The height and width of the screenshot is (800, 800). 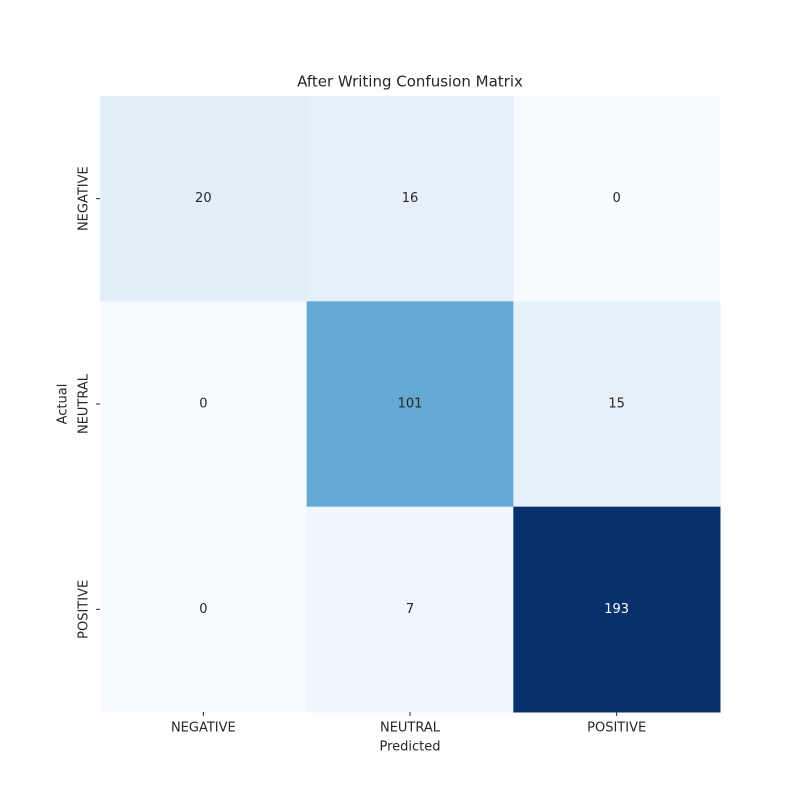 I want to click on x-axis-label: Predicted, so click(x=409, y=747).